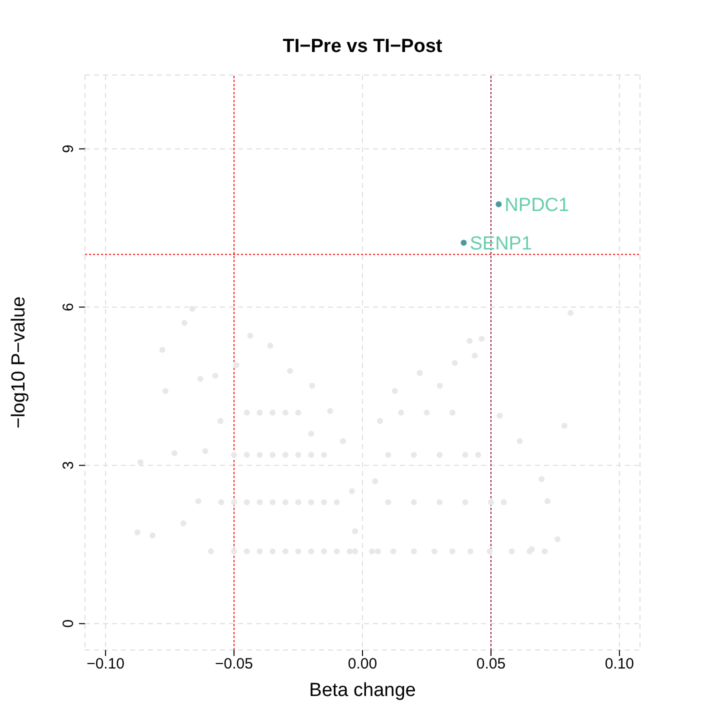 This screenshot has width=701, height=704. What do you see at coordinates (19, 362) in the screenshot?
I see `y-axis-title: −log10 P−value` at bounding box center [19, 362].